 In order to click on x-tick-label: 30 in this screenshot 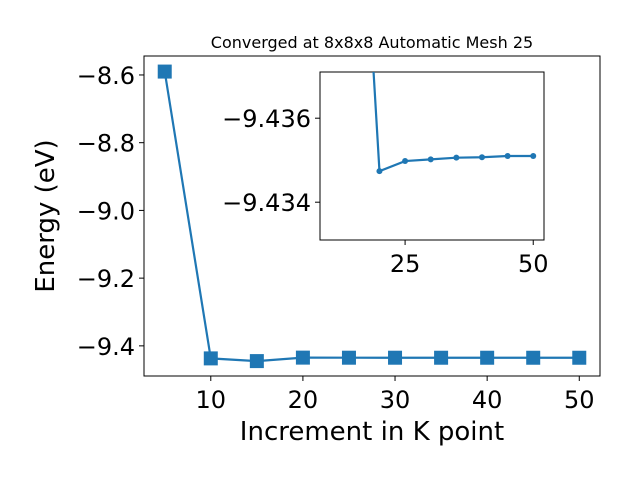, I will do `click(395, 400)`.